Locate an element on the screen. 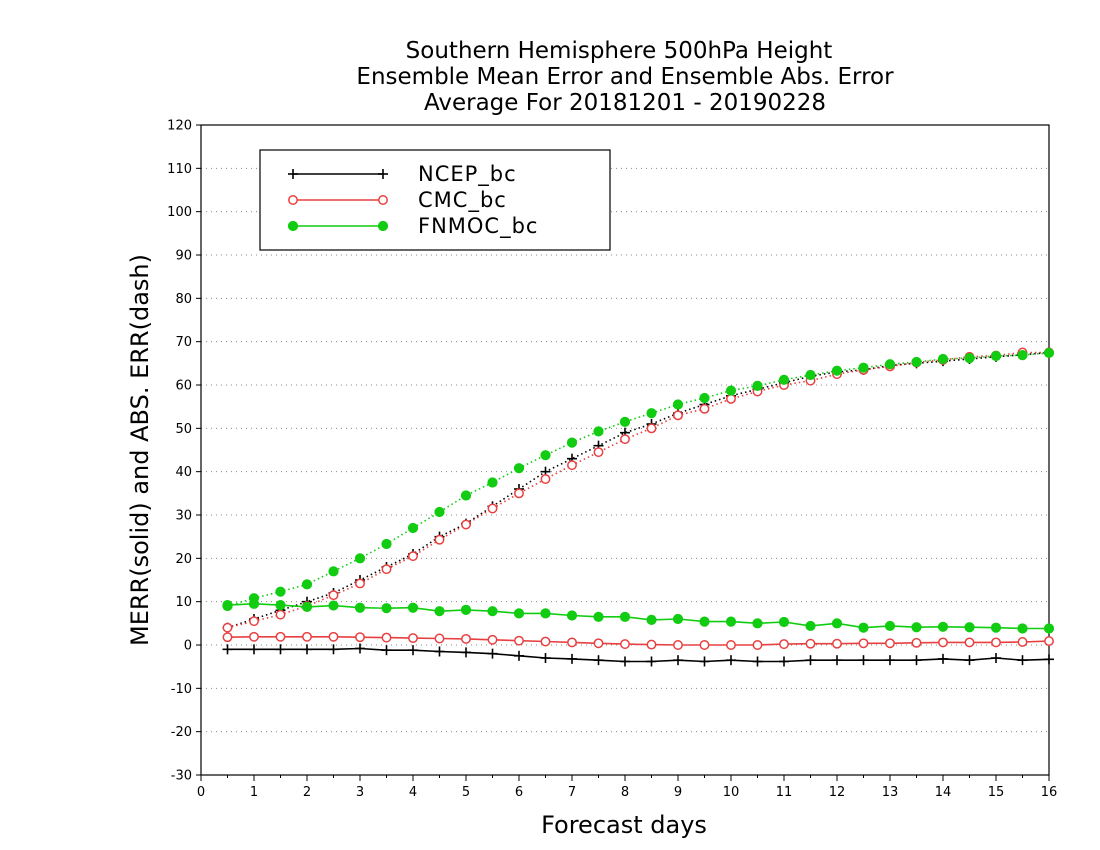 The width and height of the screenshot is (1100, 850). x-tick-label: 4 is located at coordinates (413, 792).